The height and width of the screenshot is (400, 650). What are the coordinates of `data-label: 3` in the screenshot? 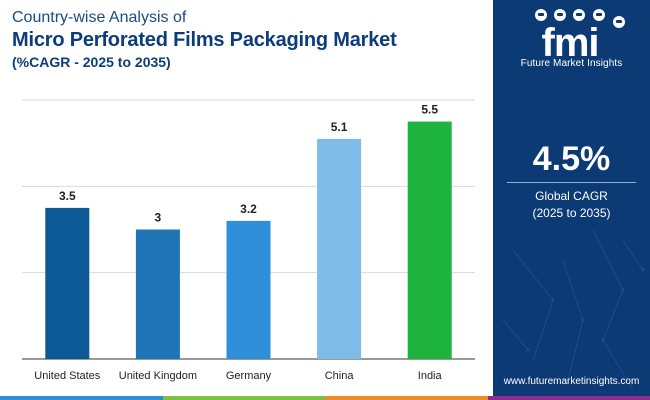 It's located at (158, 218).